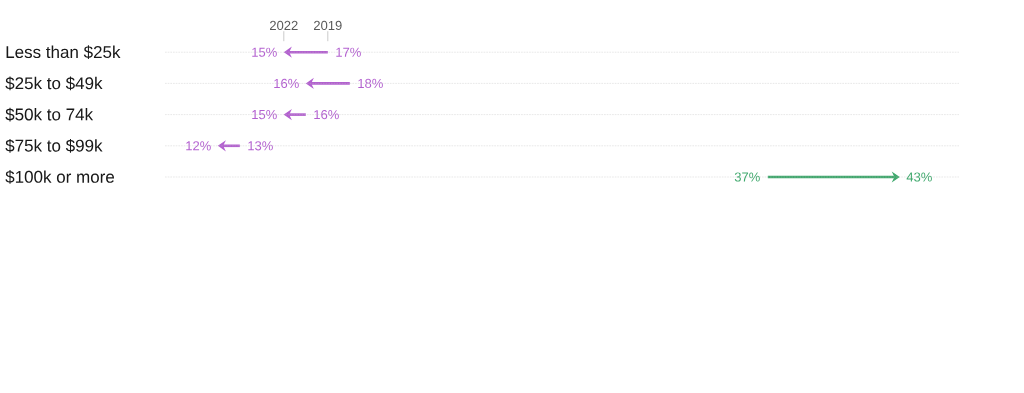  What do you see at coordinates (54, 145) in the screenshot?
I see `category-label: $75k to $99k` at bounding box center [54, 145].